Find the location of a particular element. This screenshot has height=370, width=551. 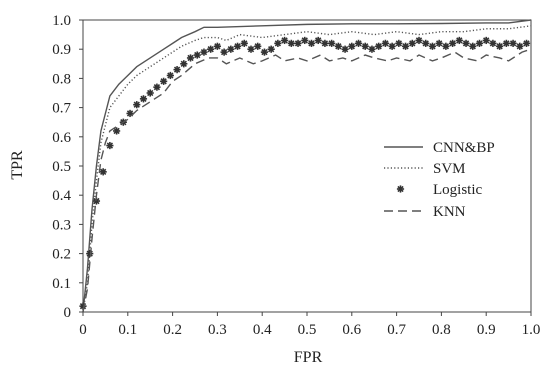

y-tick-label: 0.2 is located at coordinates (61, 255).